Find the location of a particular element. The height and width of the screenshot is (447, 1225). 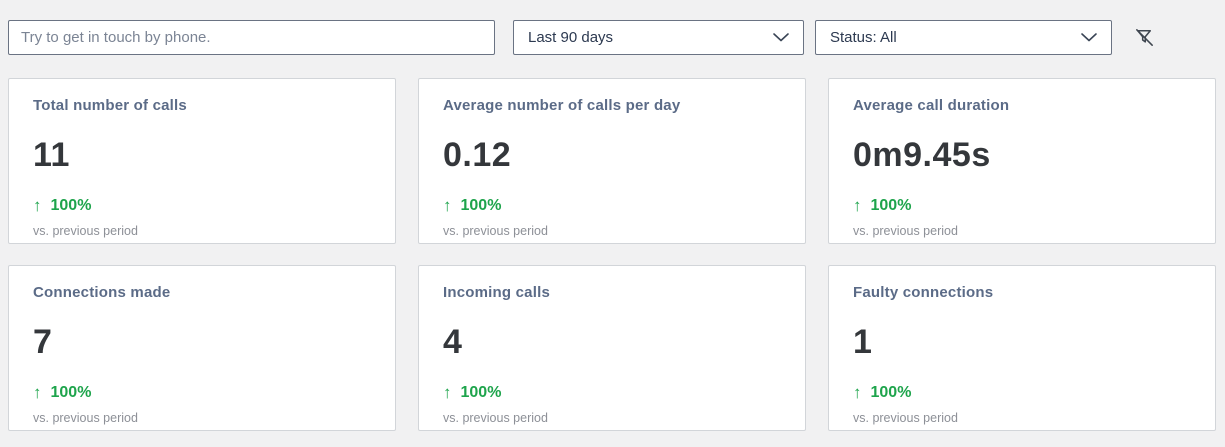

stat-card-value: 11 is located at coordinates (51, 155).